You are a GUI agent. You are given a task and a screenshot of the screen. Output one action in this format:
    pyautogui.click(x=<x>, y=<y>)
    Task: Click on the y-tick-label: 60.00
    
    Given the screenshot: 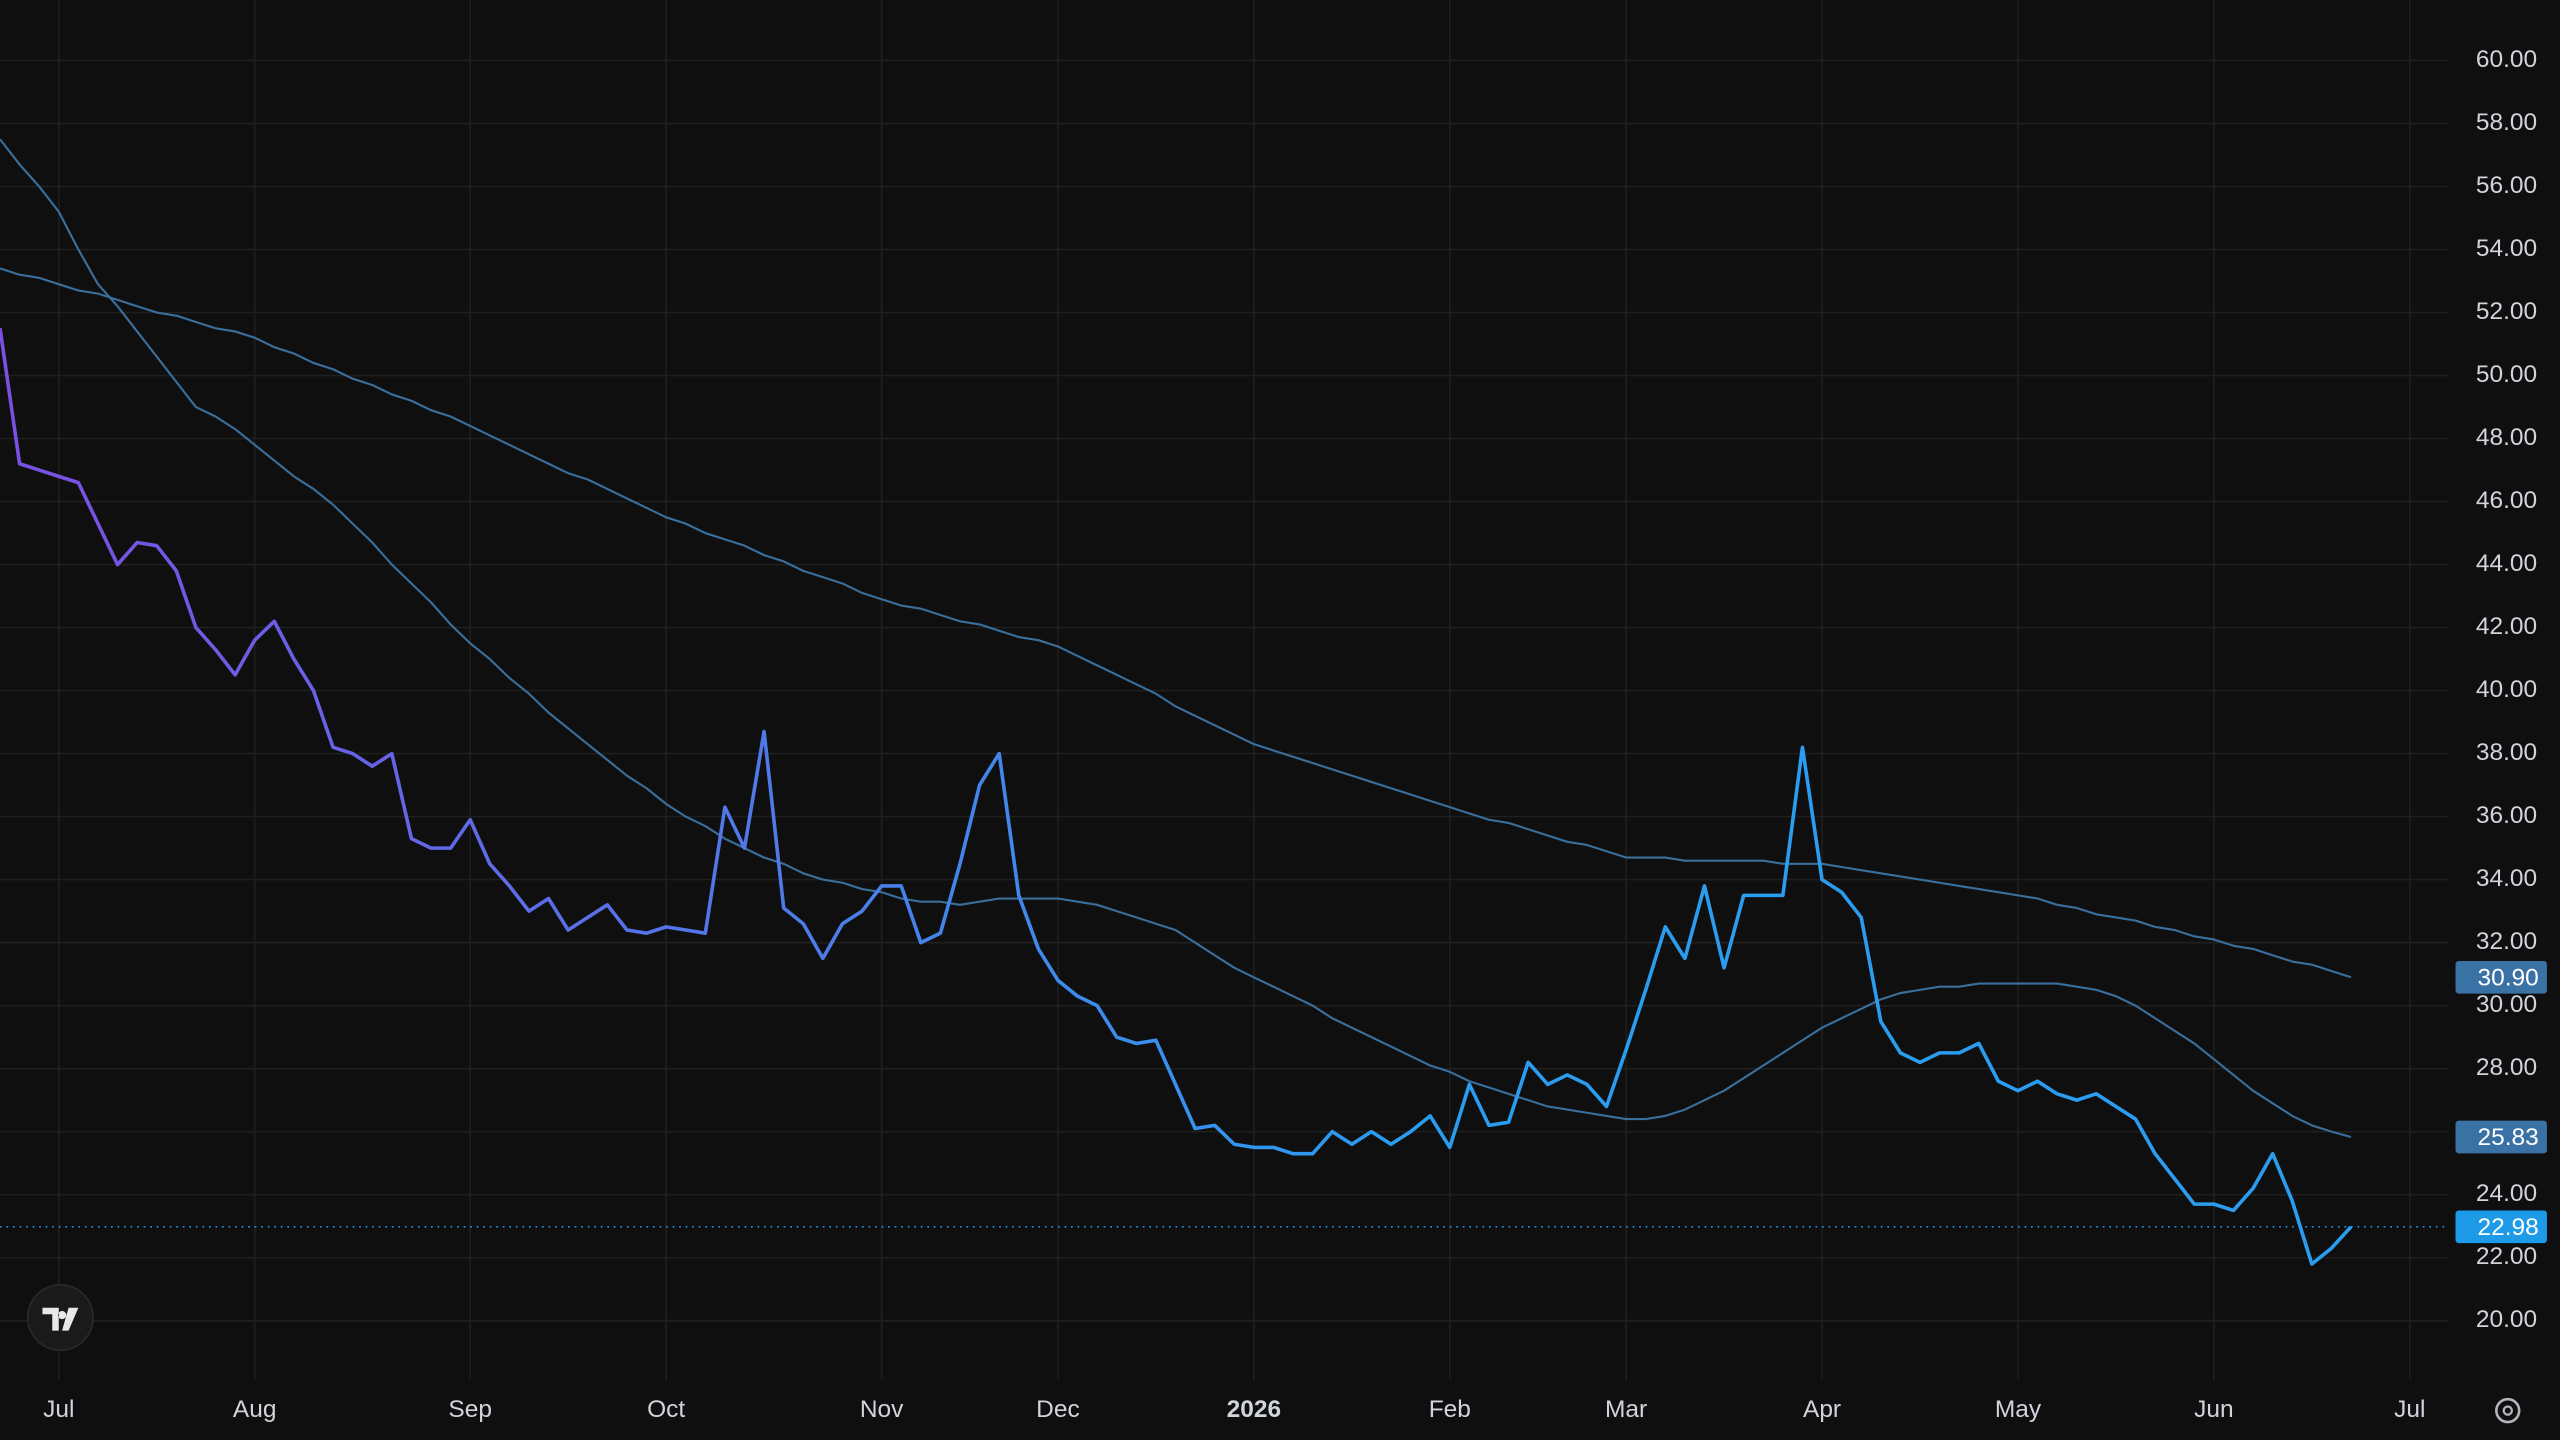 What is the action you would take?
    pyautogui.click(x=2506, y=59)
    